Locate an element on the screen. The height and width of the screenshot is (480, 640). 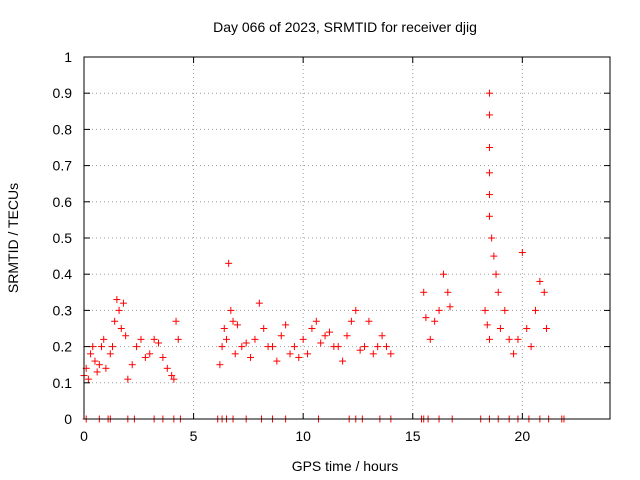
y-tick-label: 0.3 is located at coordinates (63, 310).